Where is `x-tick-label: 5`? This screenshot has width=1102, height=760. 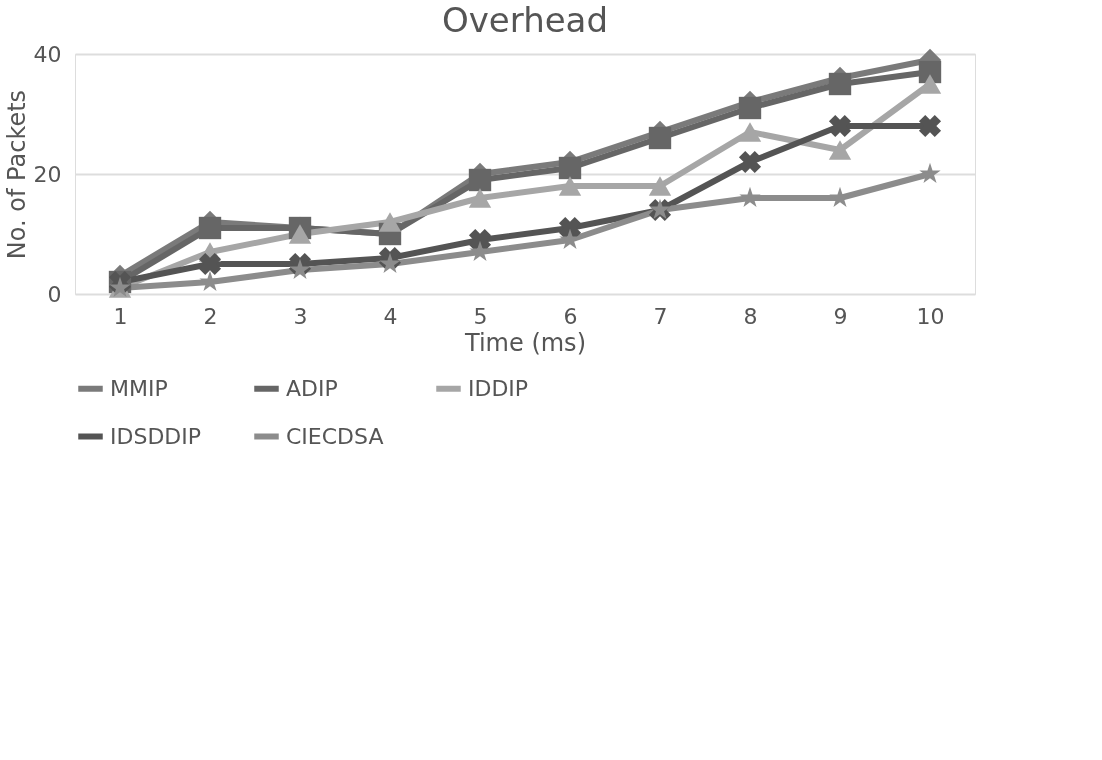 x-tick-label: 5 is located at coordinates (480, 316).